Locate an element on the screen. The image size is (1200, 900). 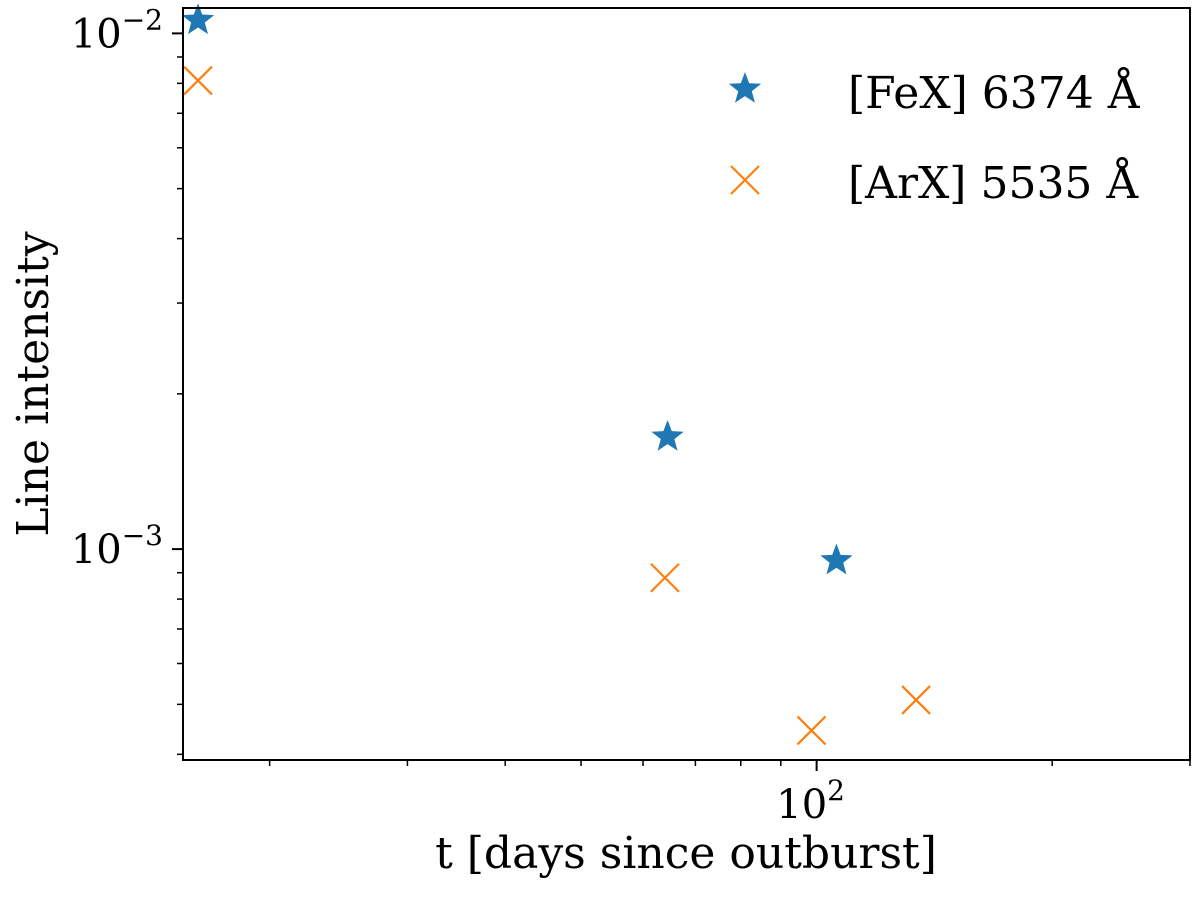
legend-x-marker is located at coordinates (745, 180).